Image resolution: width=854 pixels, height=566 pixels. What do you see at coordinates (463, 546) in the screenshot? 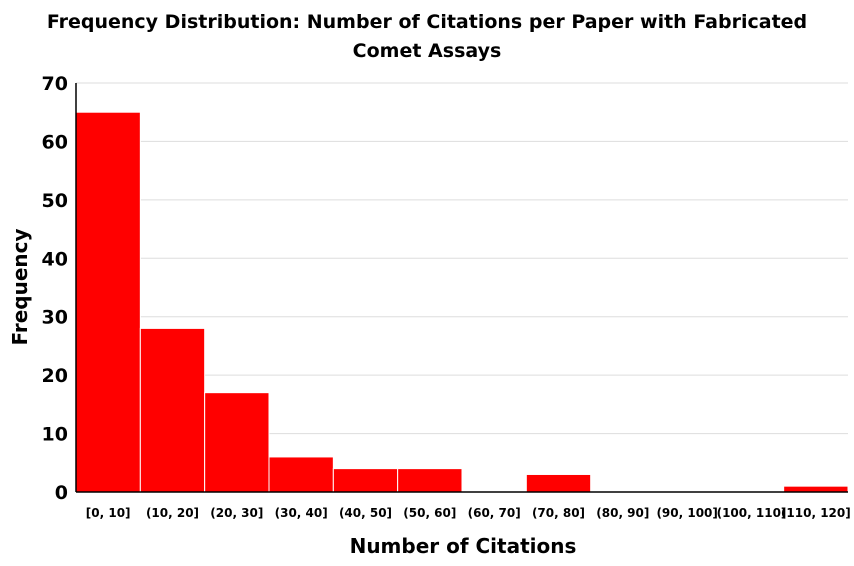
I see `x-axis-title: Number of Citations` at bounding box center [463, 546].